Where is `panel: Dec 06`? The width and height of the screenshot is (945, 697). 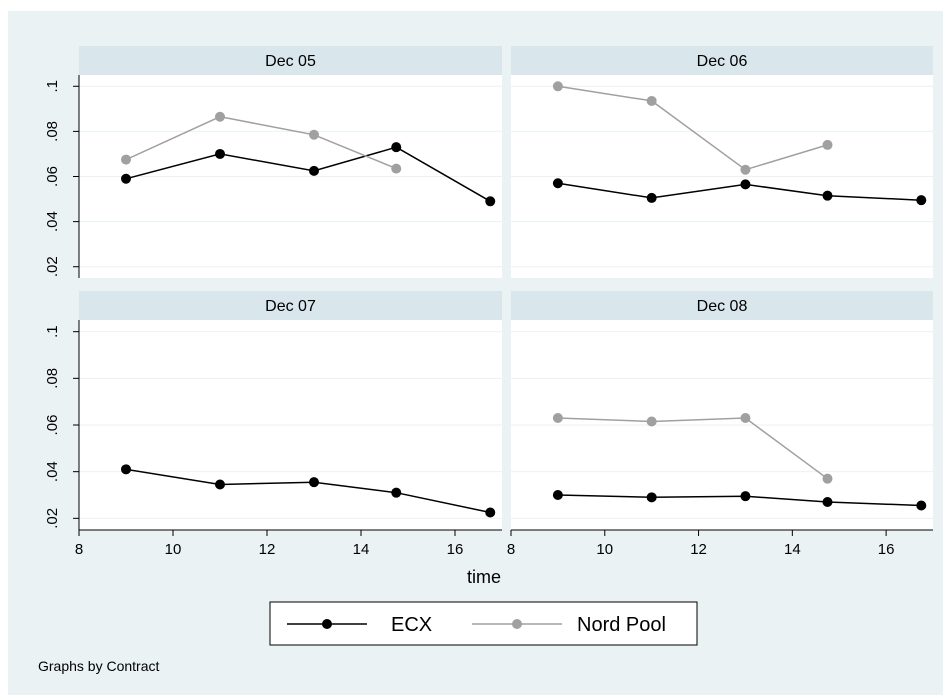
panel: Dec 06 is located at coordinates (722, 162).